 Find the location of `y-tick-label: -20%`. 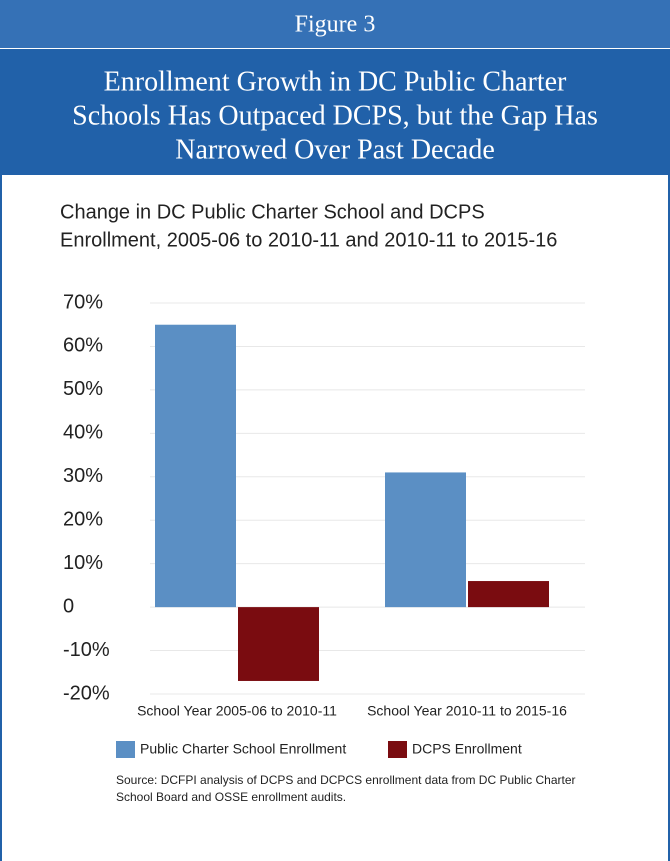

y-tick-label: -20% is located at coordinates (86, 693).